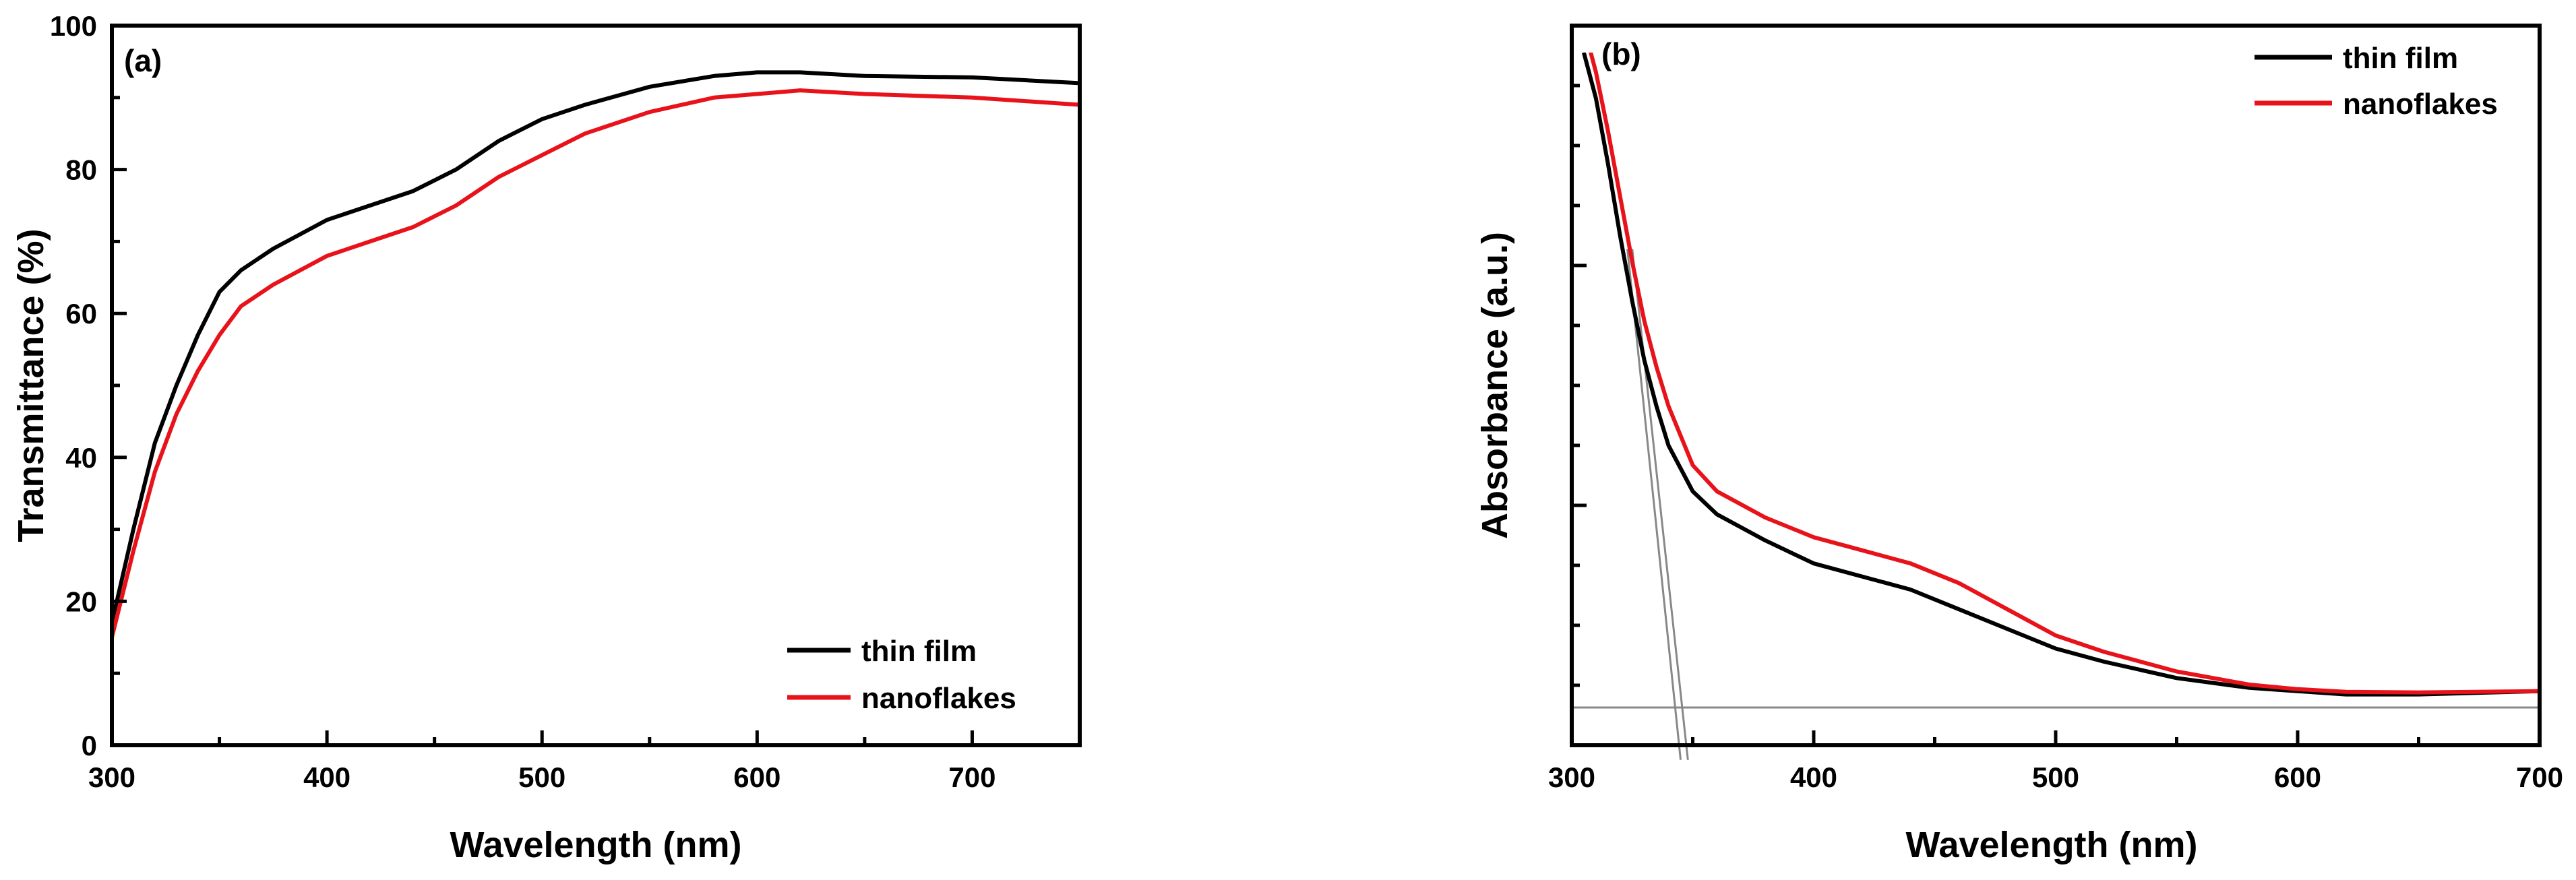  I want to click on panel-a-x-ticks: 300 400 500 600 700, so click(585, 761).